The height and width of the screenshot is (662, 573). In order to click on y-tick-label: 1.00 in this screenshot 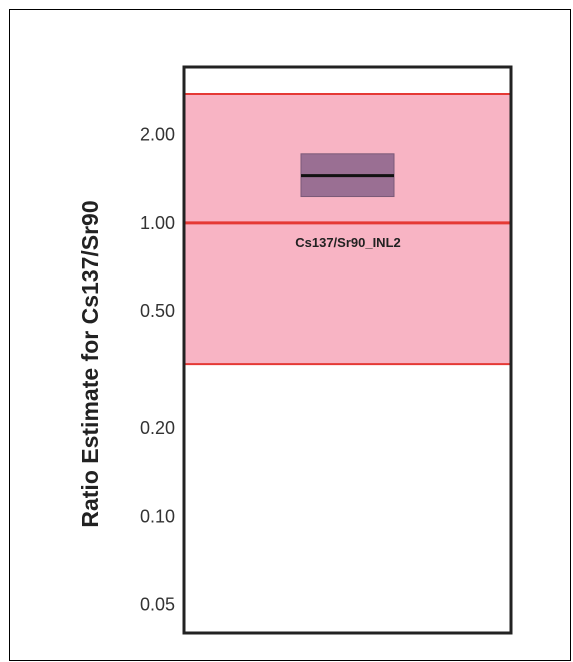, I will do `click(157, 223)`.